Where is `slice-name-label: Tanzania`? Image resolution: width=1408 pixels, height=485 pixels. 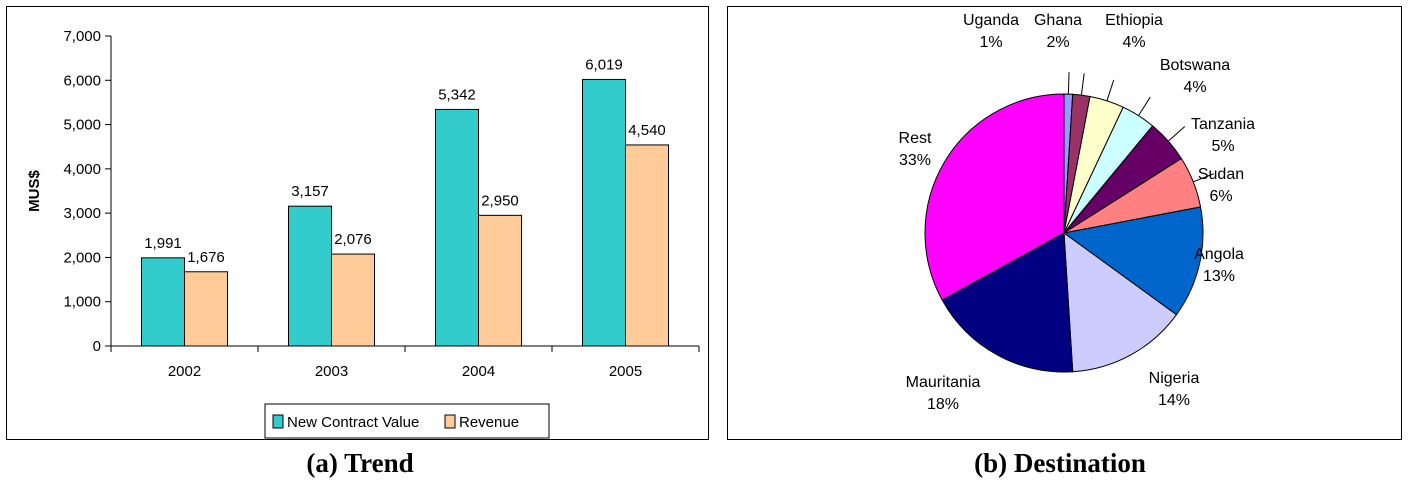 slice-name-label: Tanzania is located at coordinates (1223, 124).